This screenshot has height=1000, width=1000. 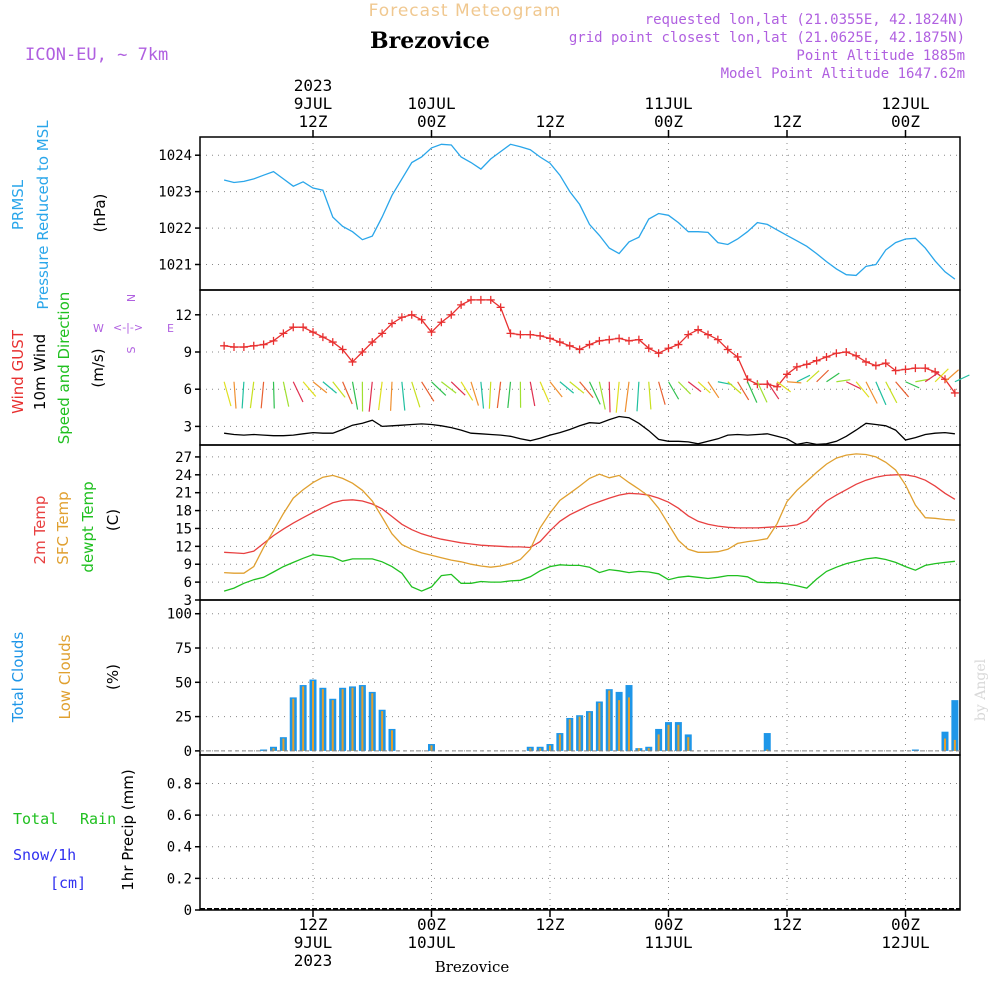 What do you see at coordinates (179, 816) in the screenshot?
I see `y-tick-label: 0.6` at bounding box center [179, 816].